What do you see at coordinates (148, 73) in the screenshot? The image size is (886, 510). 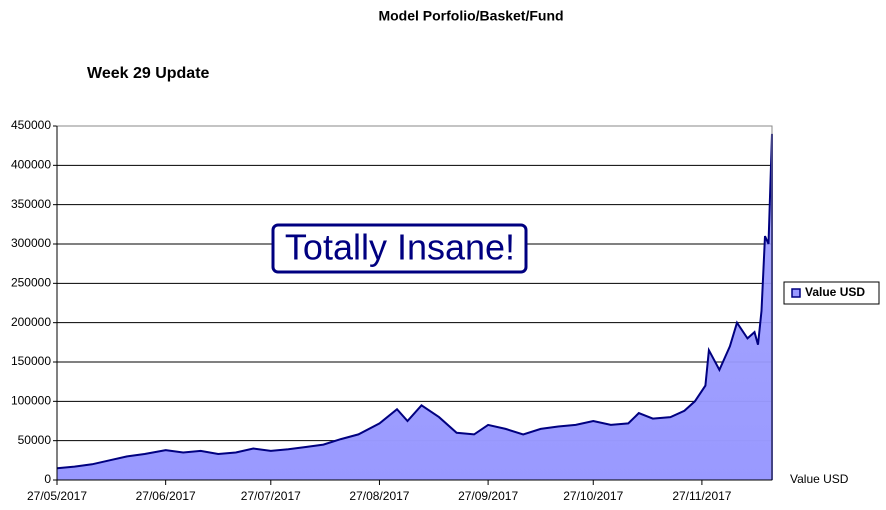 I see `chart-subtitle: Week 29 Update` at bounding box center [148, 73].